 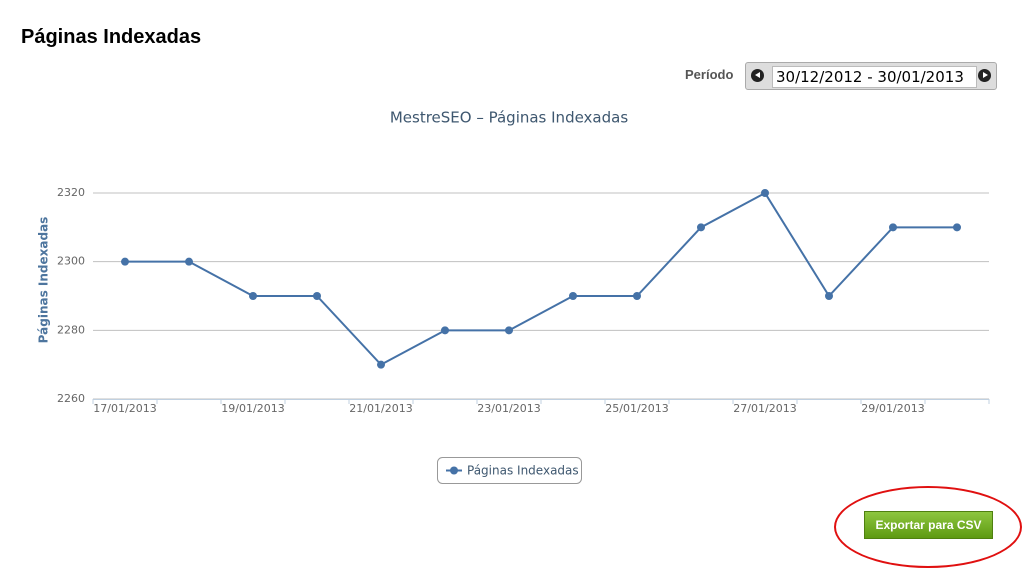 I want to click on y-tick-label: 2260, so click(x=71, y=398).